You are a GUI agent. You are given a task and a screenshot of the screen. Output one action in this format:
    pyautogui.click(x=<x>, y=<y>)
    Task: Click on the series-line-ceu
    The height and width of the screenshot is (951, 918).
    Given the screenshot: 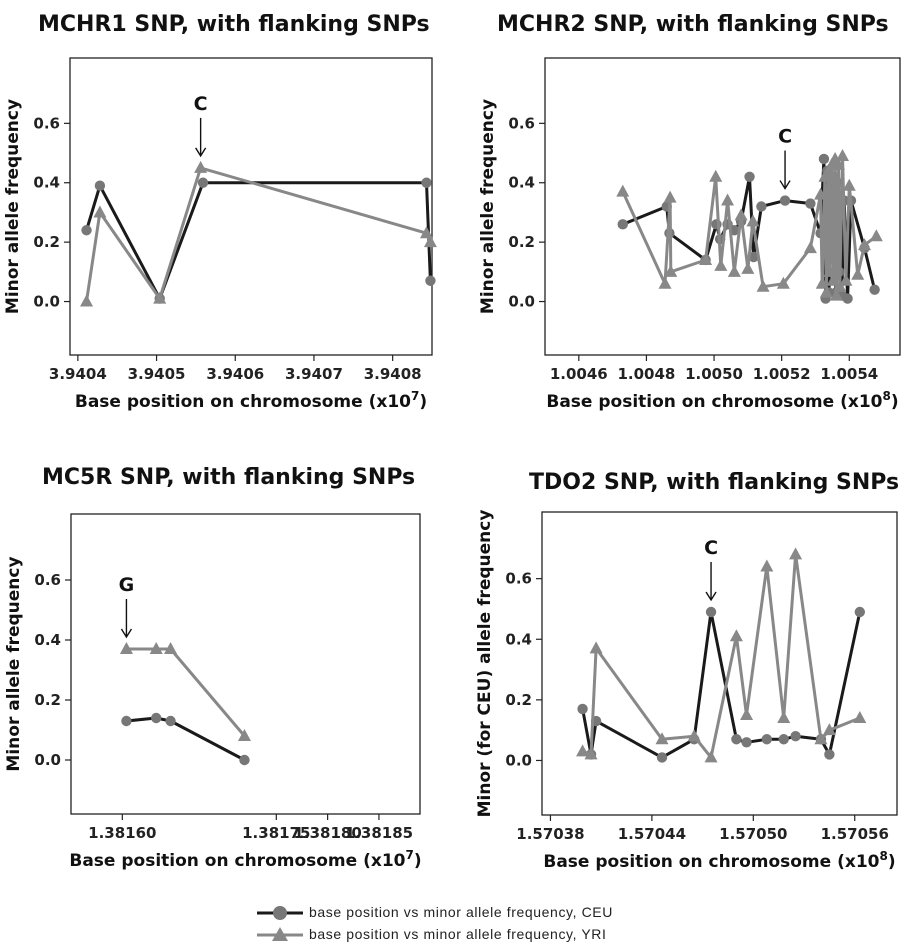 What is the action you would take?
    pyautogui.click(x=186, y=739)
    